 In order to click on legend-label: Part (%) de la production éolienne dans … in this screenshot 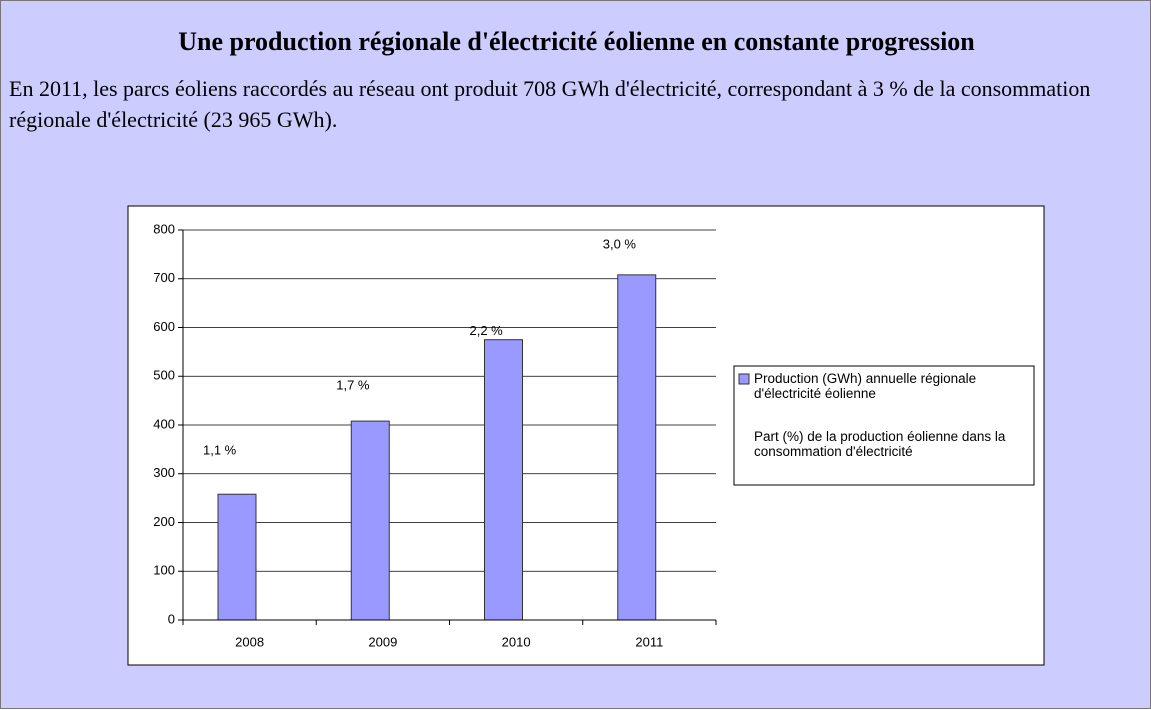, I will do `click(880, 444)`.